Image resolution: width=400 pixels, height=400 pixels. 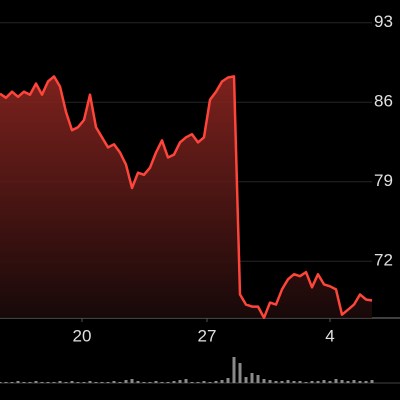 What do you see at coordinates (383, 260) in the screenshot?
I see `y-tick-label: 72` at bounding box center [383, 260].